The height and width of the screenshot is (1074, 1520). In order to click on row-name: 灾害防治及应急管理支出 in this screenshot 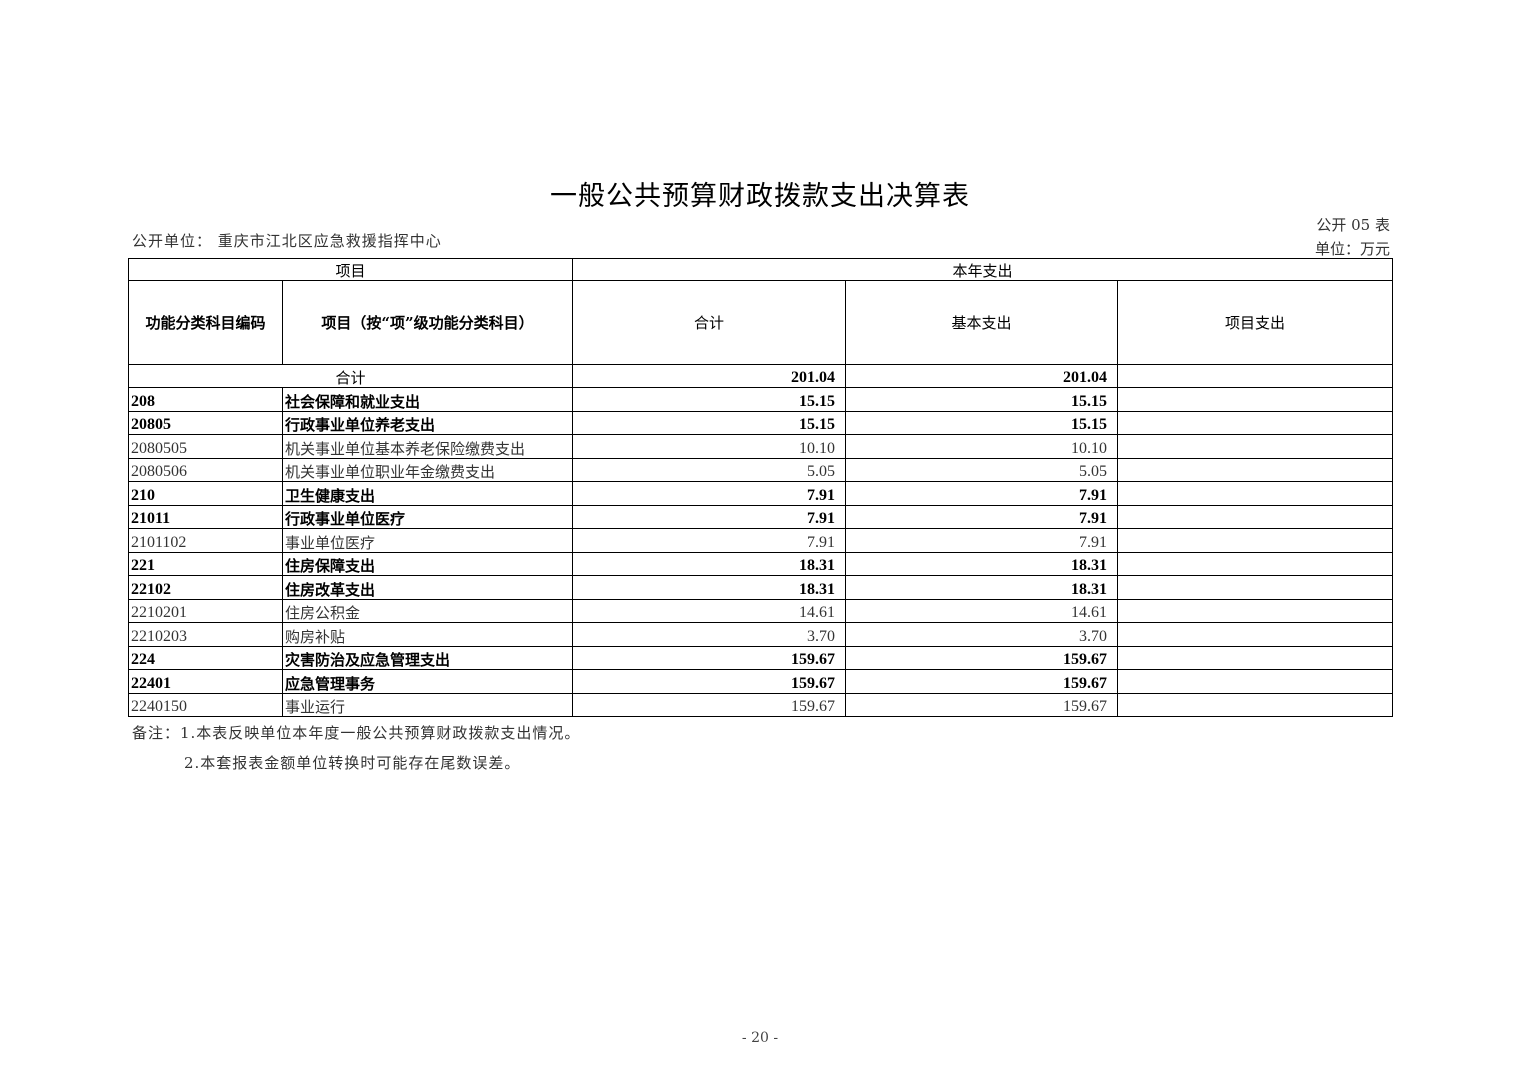, I will do `click(427, 657)`.